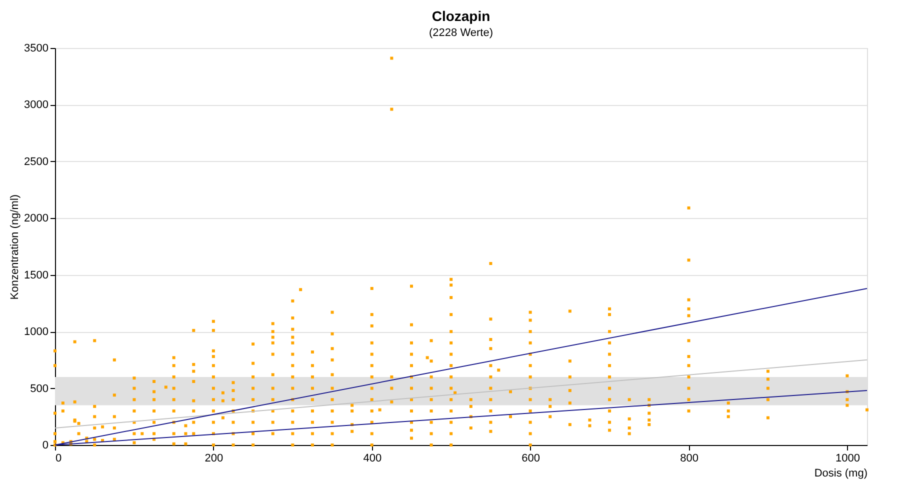  Describe the element at coordinates (372, 458) in the screenshot. I see `x-tick-label: 400` at that location.